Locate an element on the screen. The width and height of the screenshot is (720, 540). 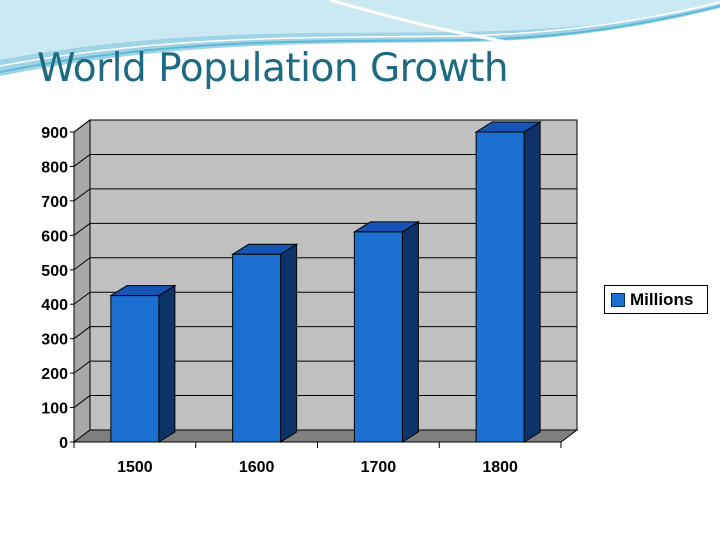
y-tick-label: 400 is located at coordinates (54, 305).